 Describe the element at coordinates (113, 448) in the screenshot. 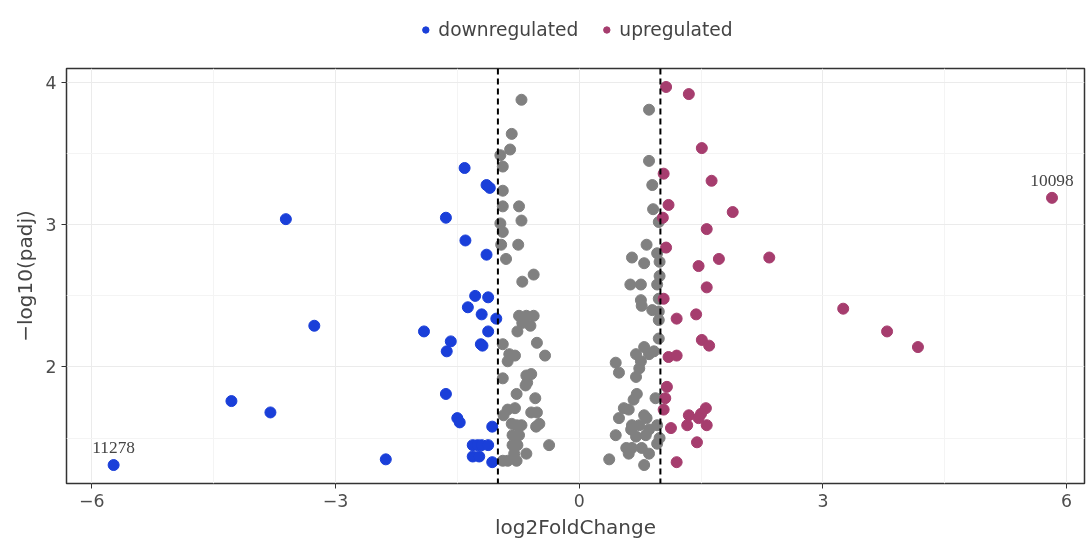

I see `annotation: 11278` at that location.